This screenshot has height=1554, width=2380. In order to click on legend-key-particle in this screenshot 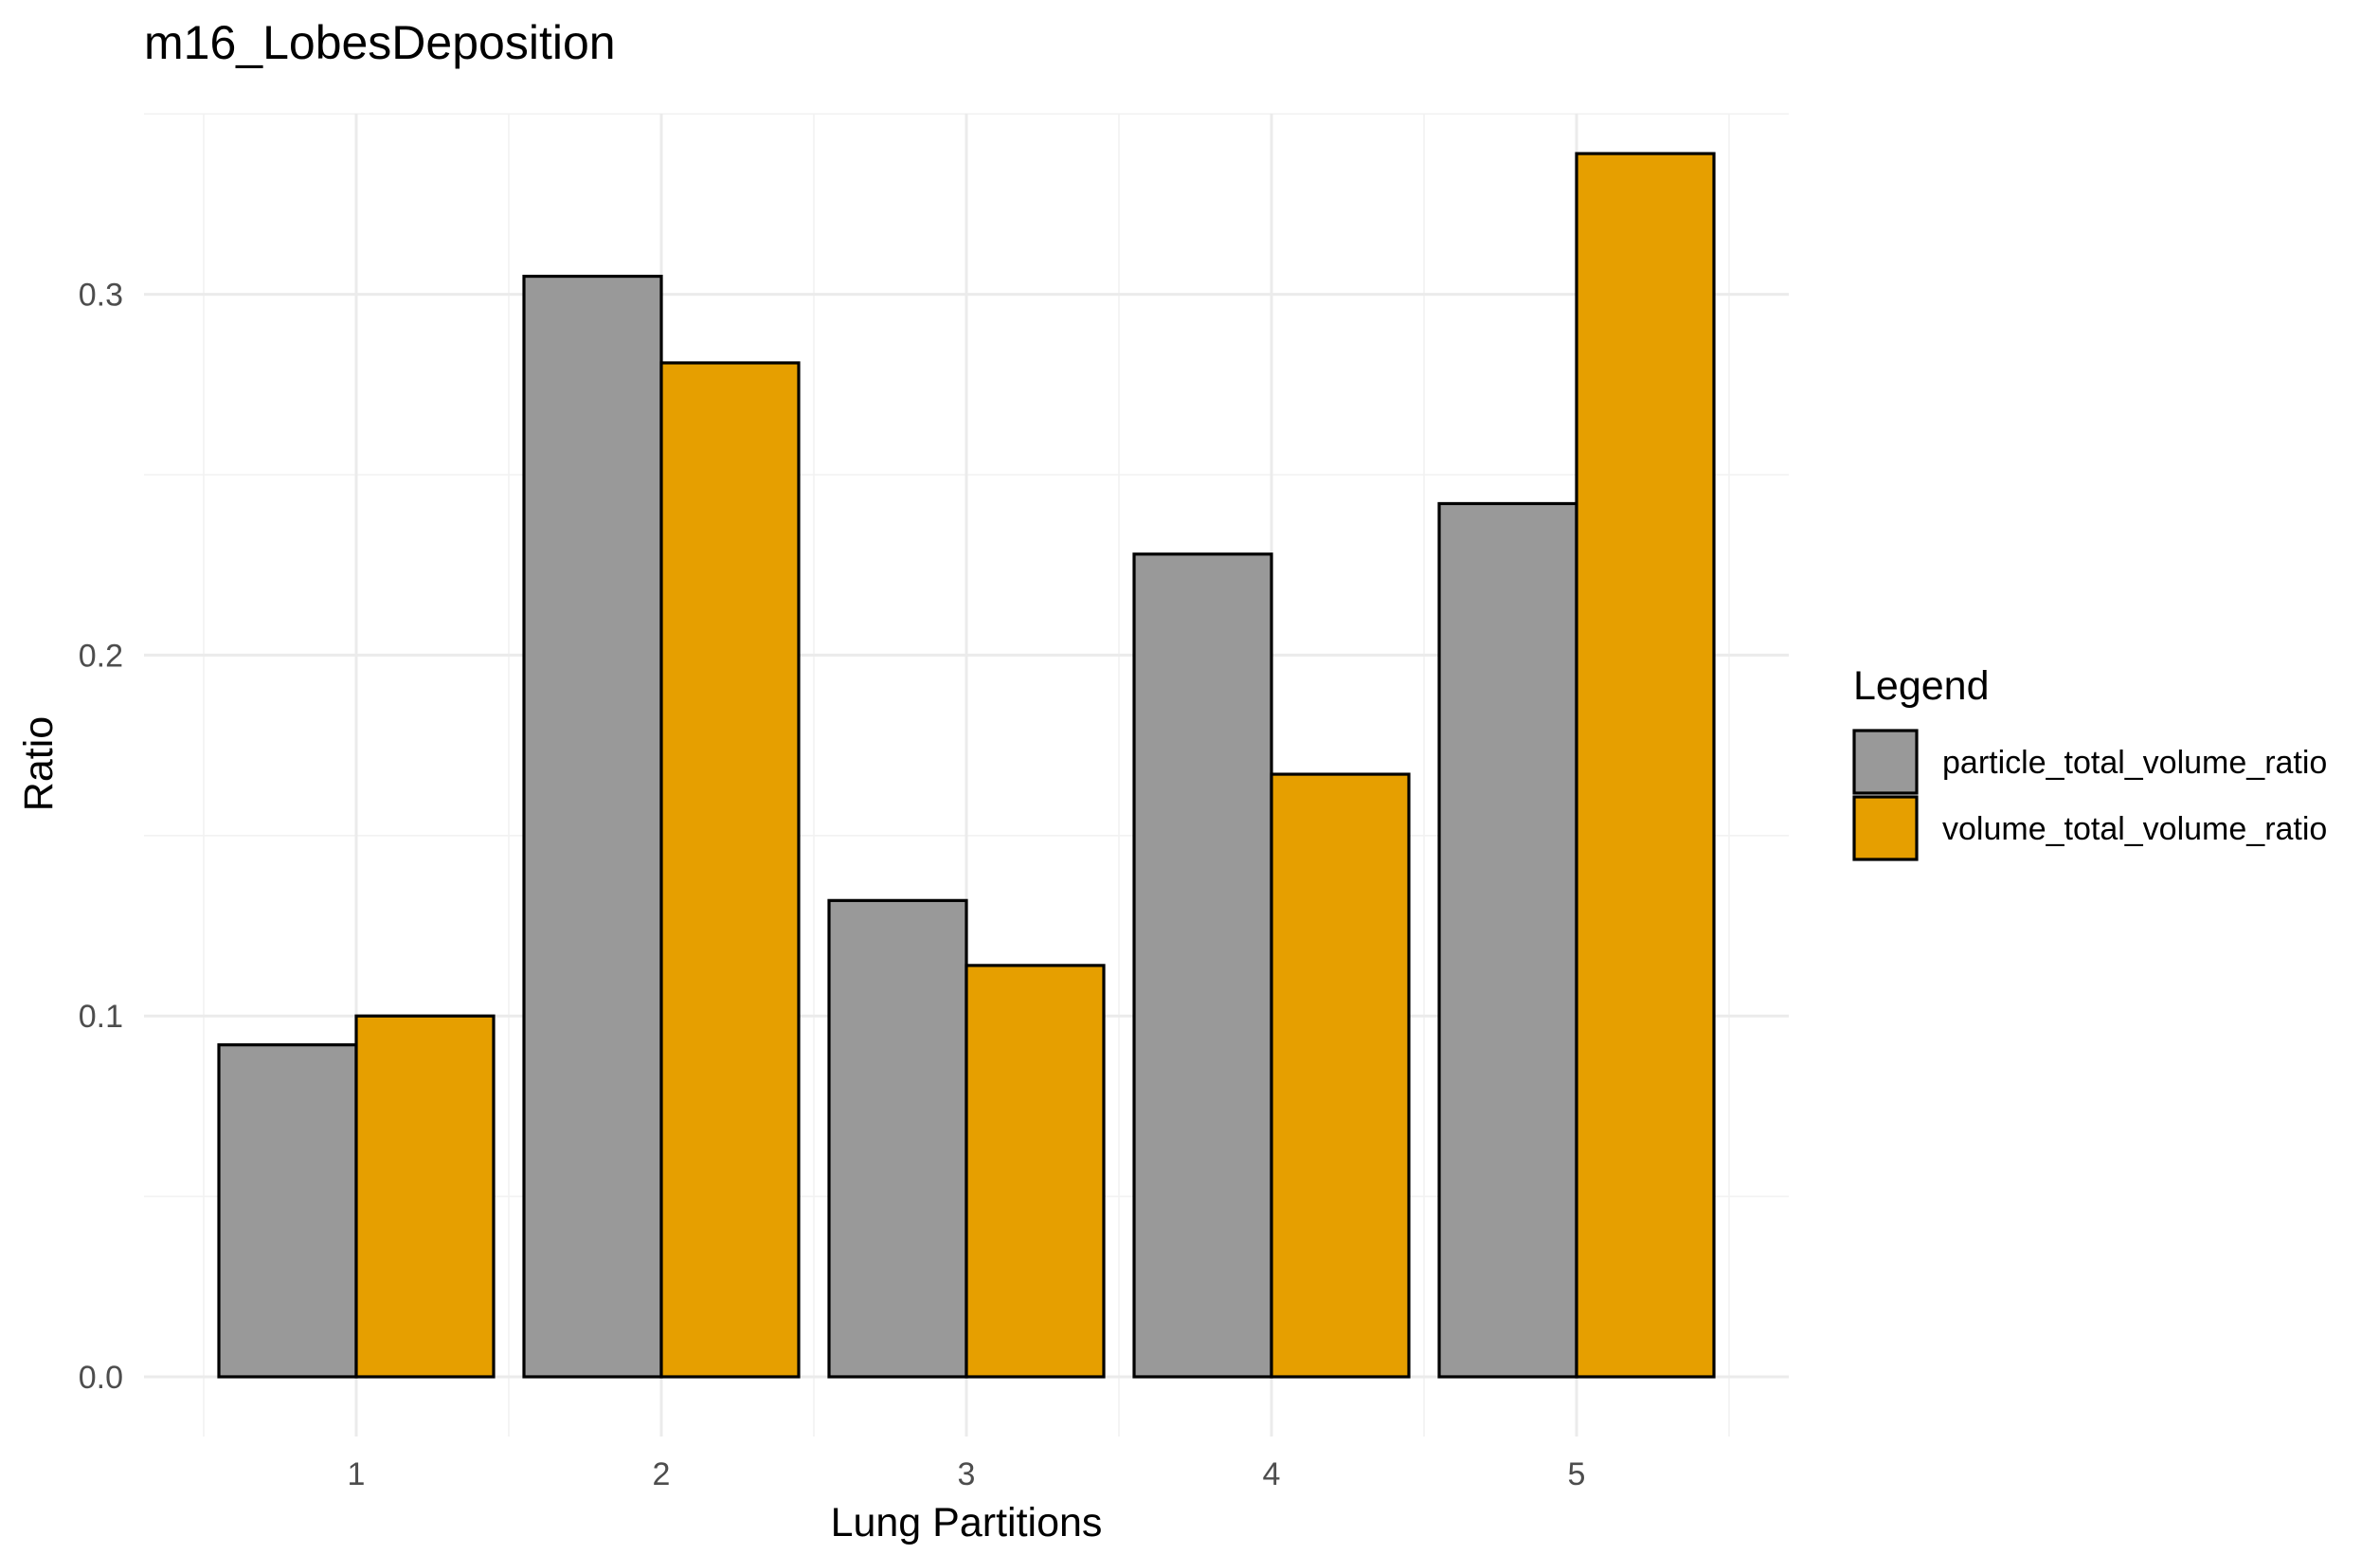, I will do `click(1885, 762)`.